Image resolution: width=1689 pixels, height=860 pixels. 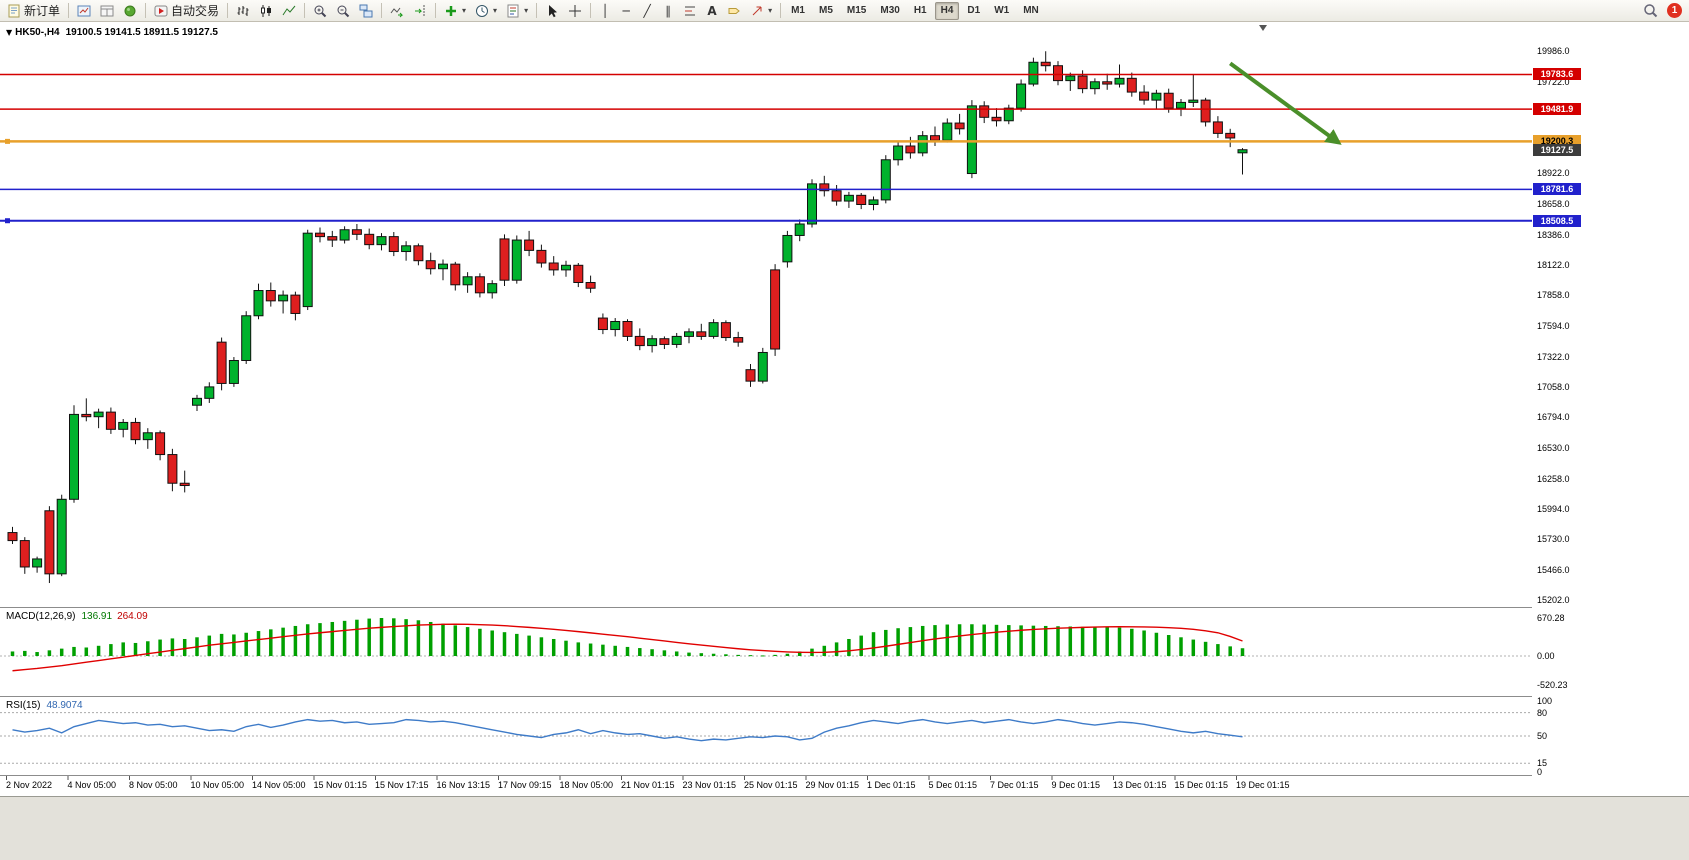 What do you see at coordinates (826, 11) in the screenshot?
I see `timeframe-m5-button: M5` at bounding box center [826, 11].